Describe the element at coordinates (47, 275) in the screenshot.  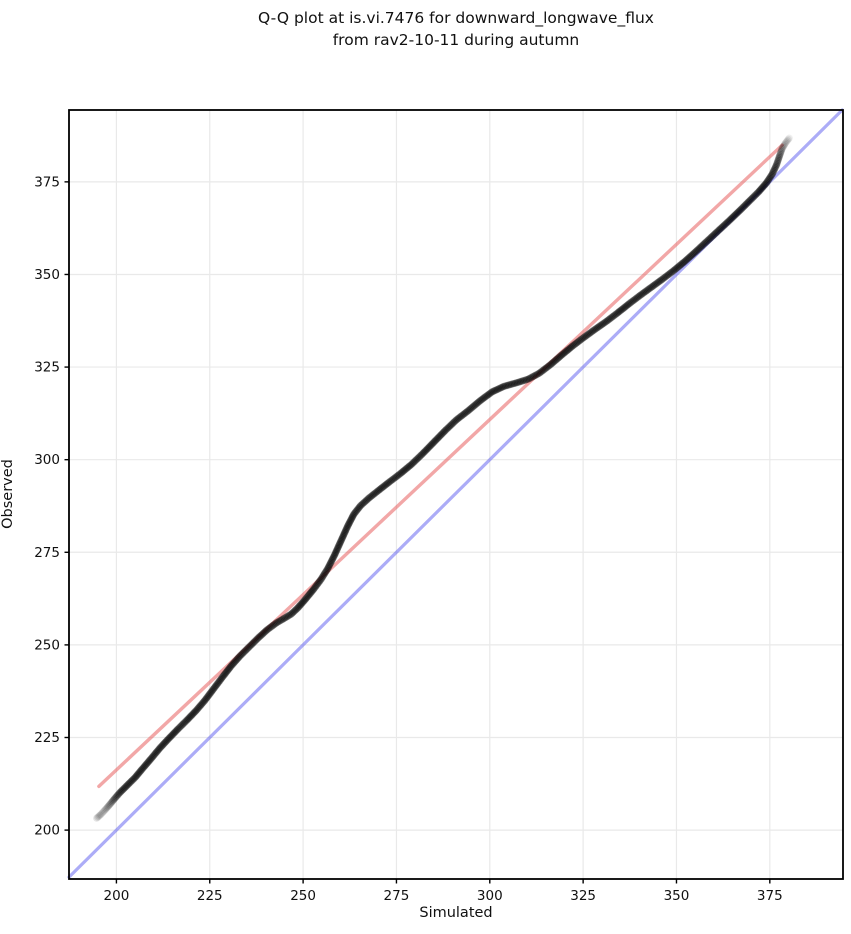
I see `y-tick-label: 350` at that location.